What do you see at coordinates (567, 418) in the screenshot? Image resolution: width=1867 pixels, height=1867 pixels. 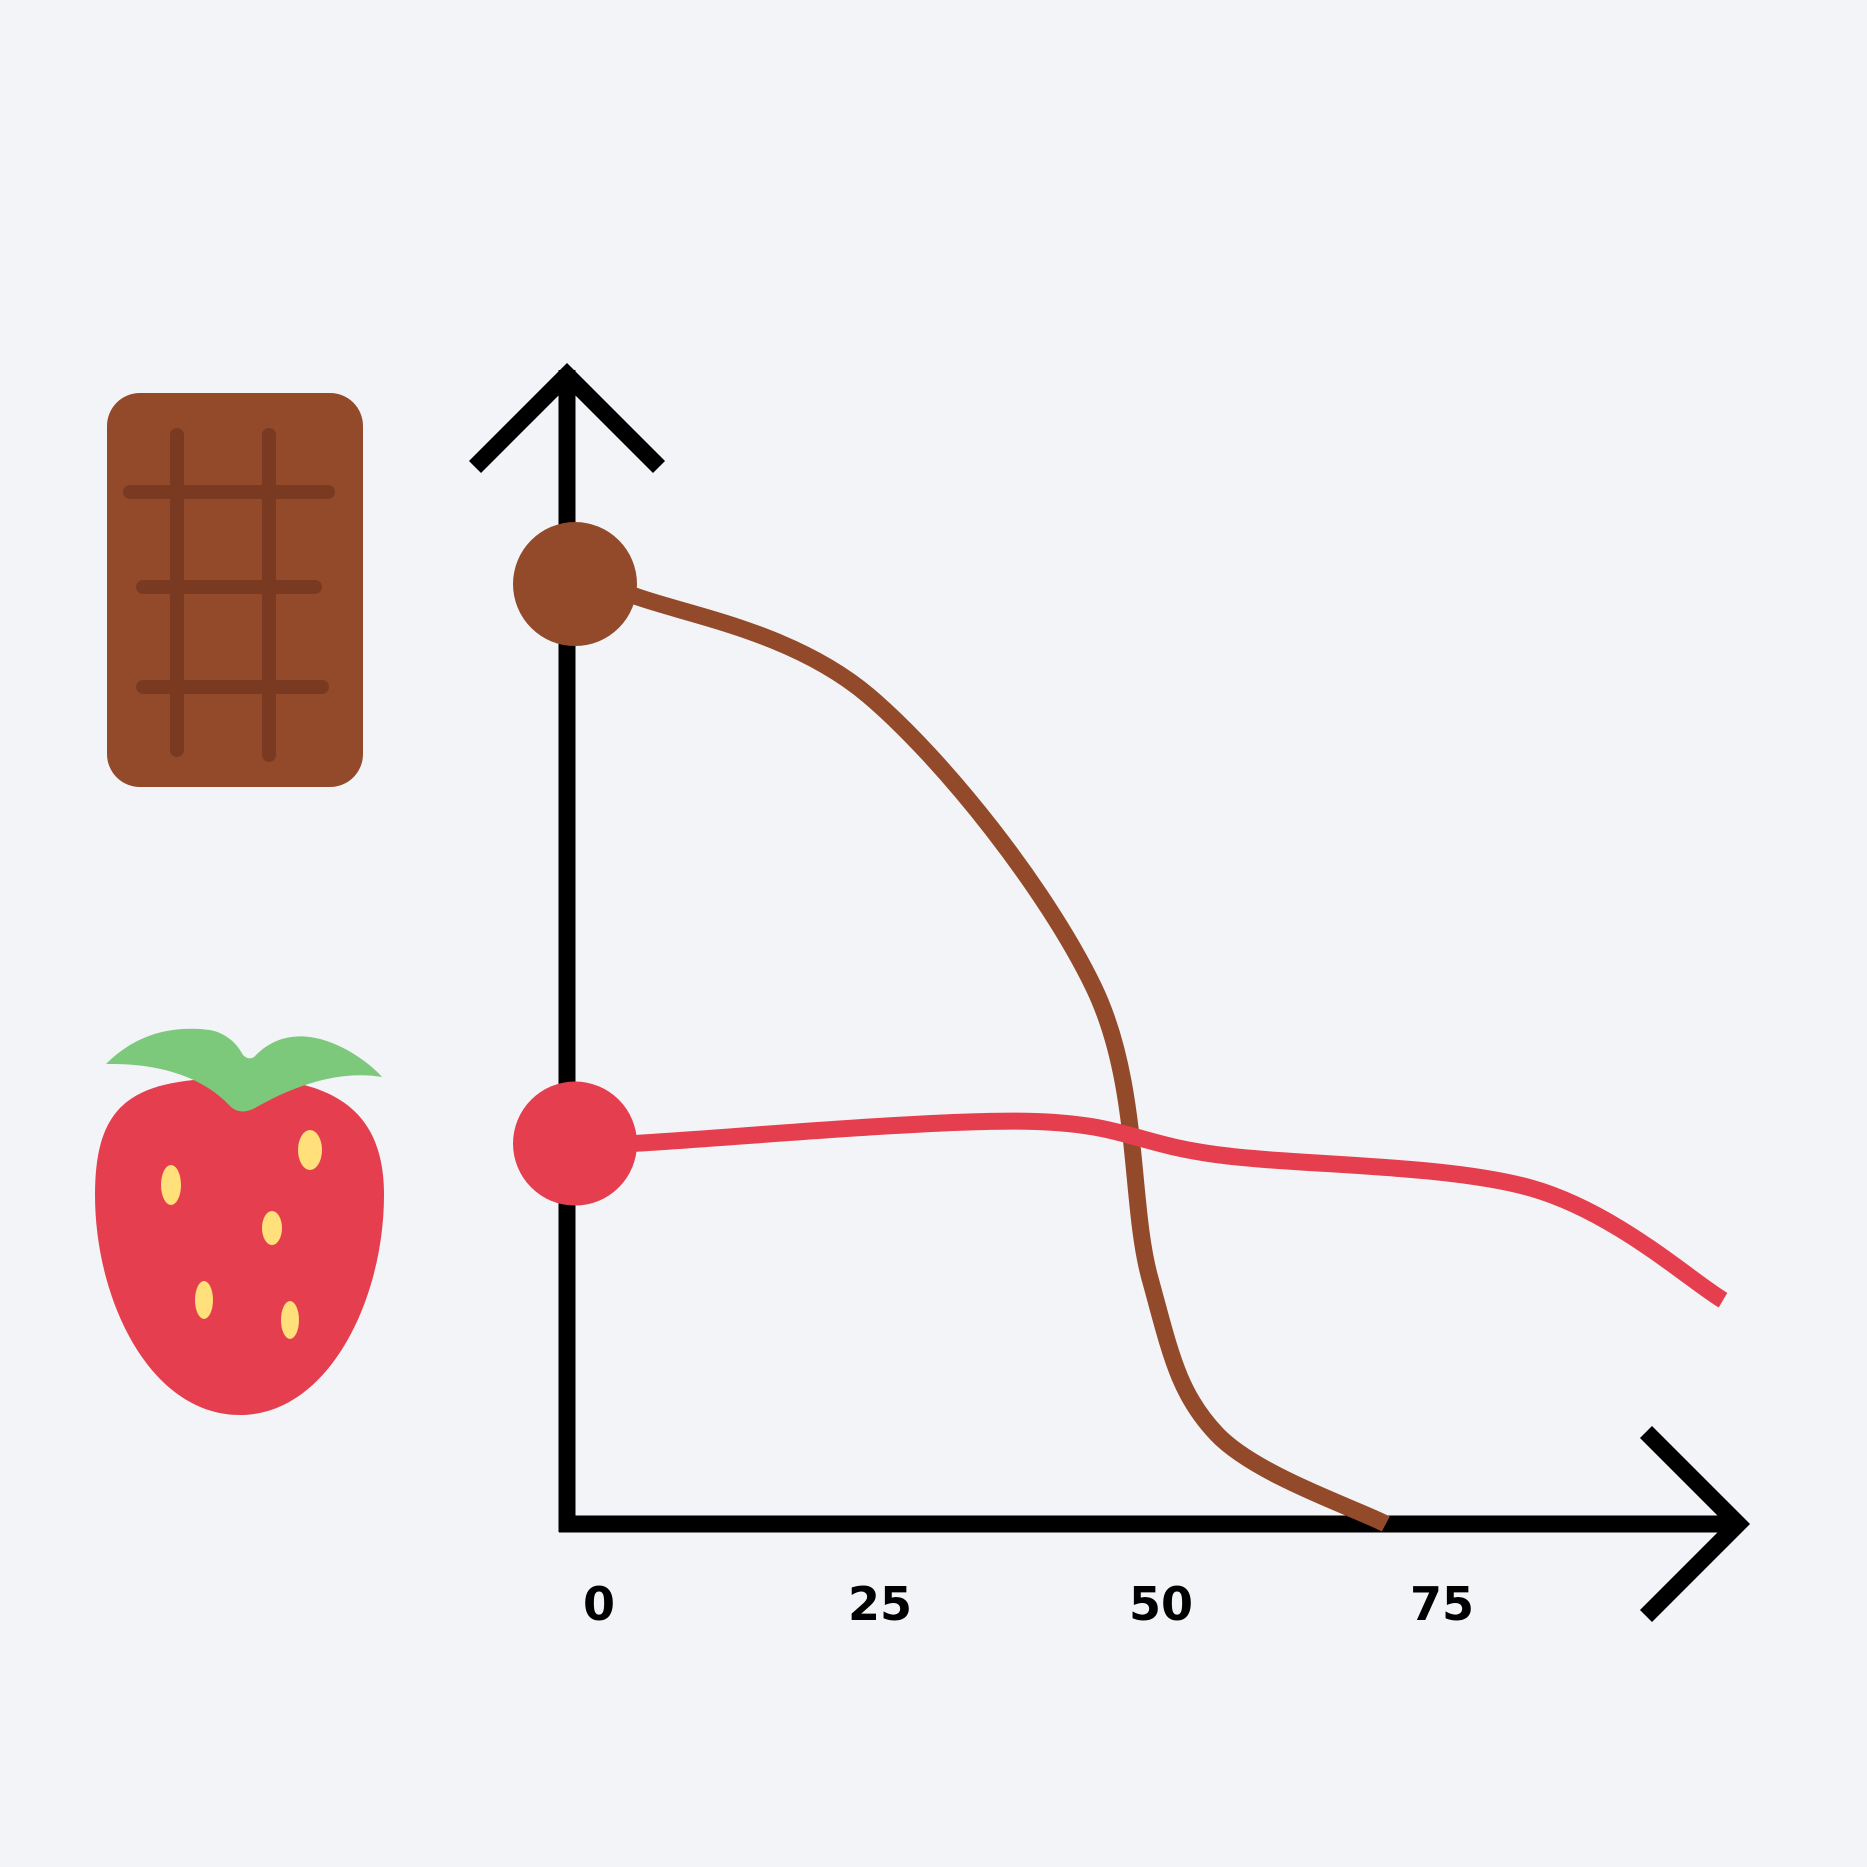 I see `y-axis-arrowhead` at bounding box center [567, 418].